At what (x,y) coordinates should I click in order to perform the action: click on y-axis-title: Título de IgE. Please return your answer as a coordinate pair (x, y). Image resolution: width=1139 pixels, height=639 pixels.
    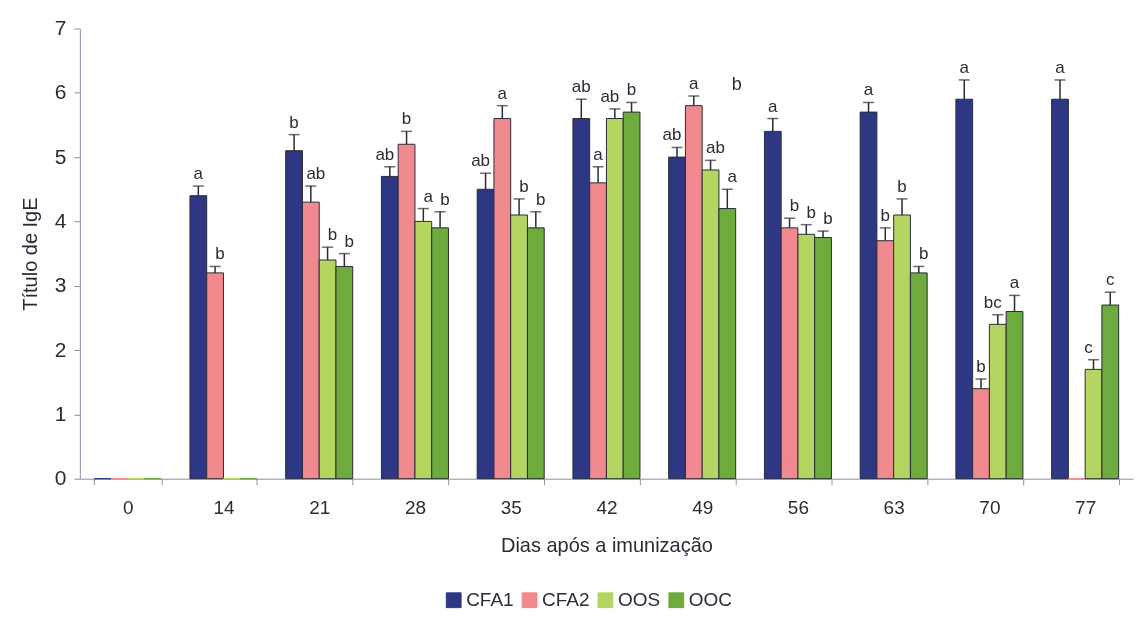
    Looking at the image, I should click on (29, 254).